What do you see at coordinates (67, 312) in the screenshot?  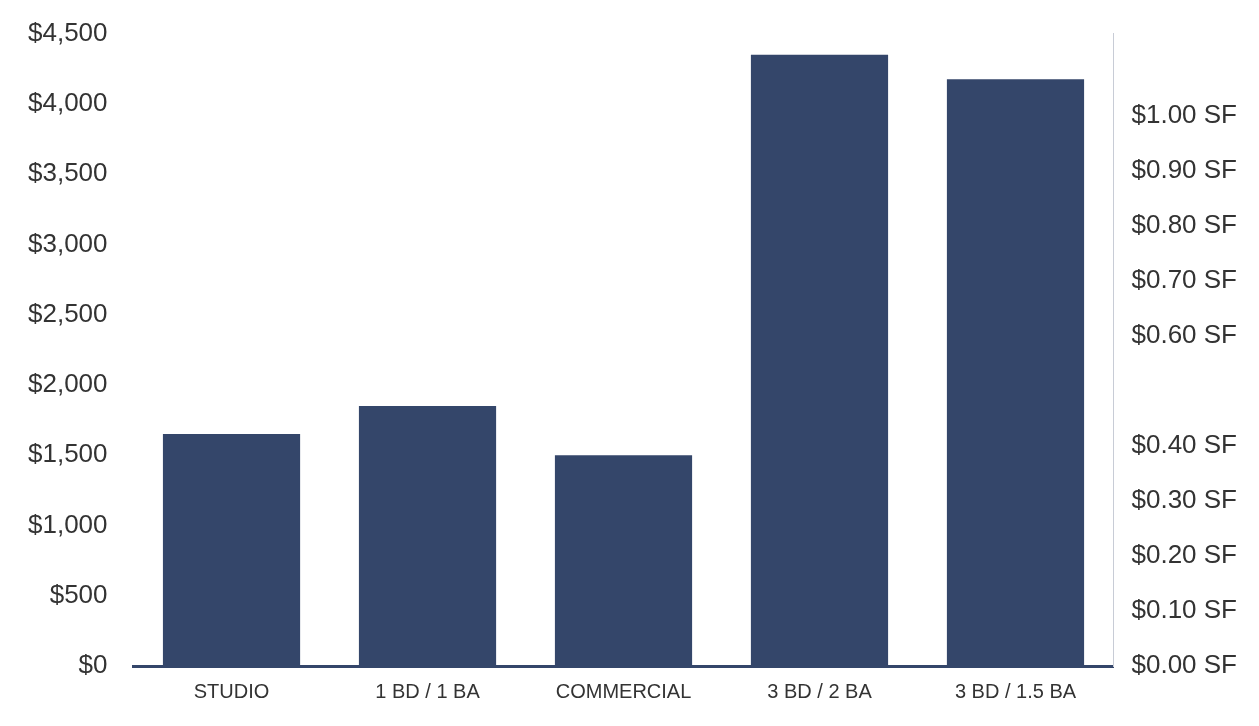 I see `y-tick-label: $2,500` at bounding box center [67, 312].